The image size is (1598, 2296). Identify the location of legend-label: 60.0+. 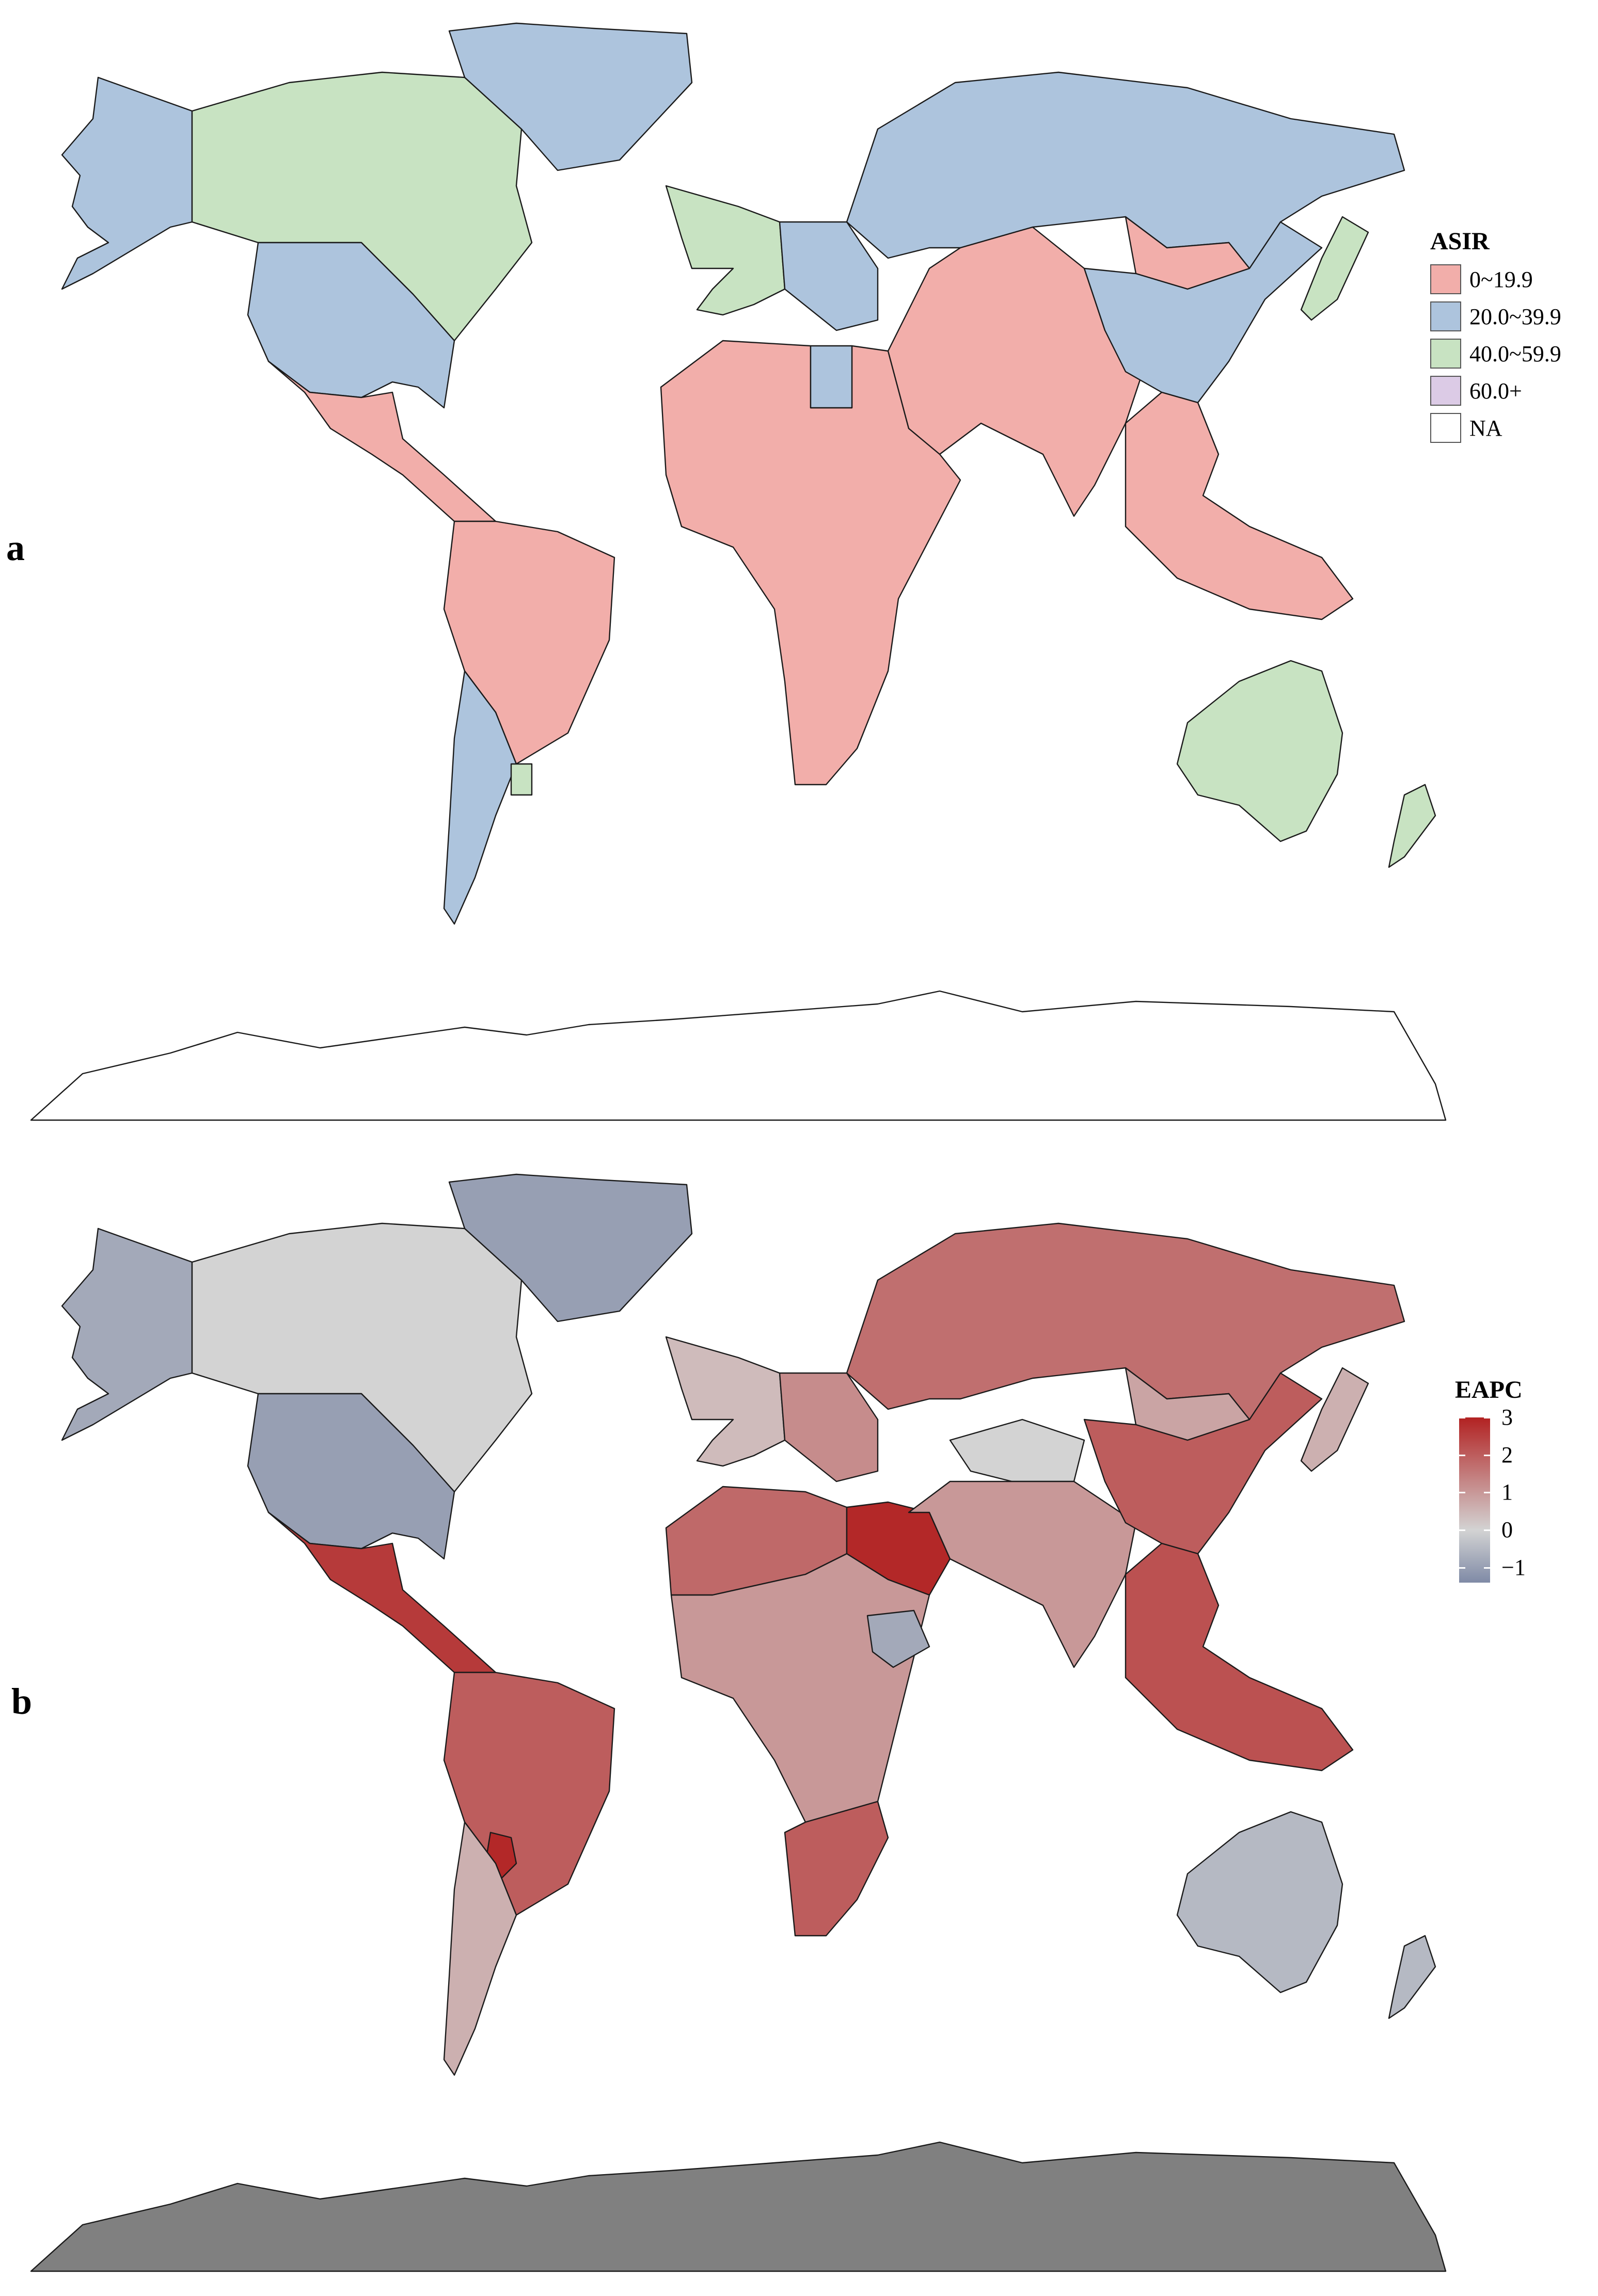
(1495, 391).